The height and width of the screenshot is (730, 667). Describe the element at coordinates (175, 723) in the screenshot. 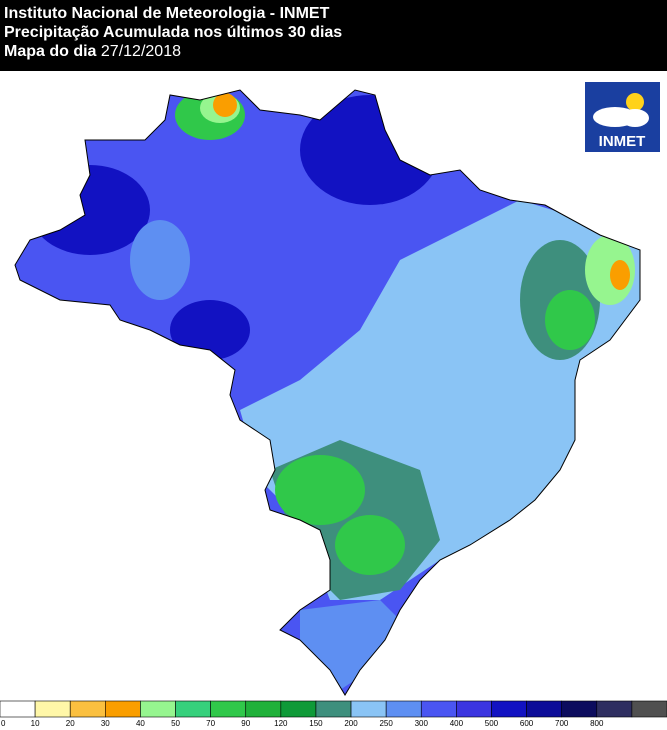

I see `legend-label: 50` at that location.